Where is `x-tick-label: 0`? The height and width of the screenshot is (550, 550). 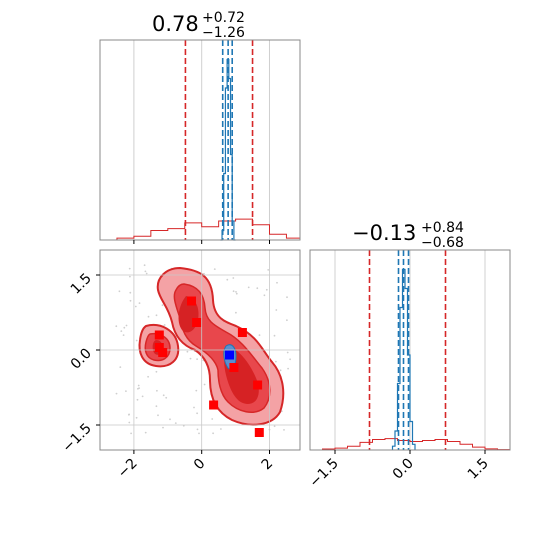 x-tick-label: 0 is located at coordinates (200, 465).